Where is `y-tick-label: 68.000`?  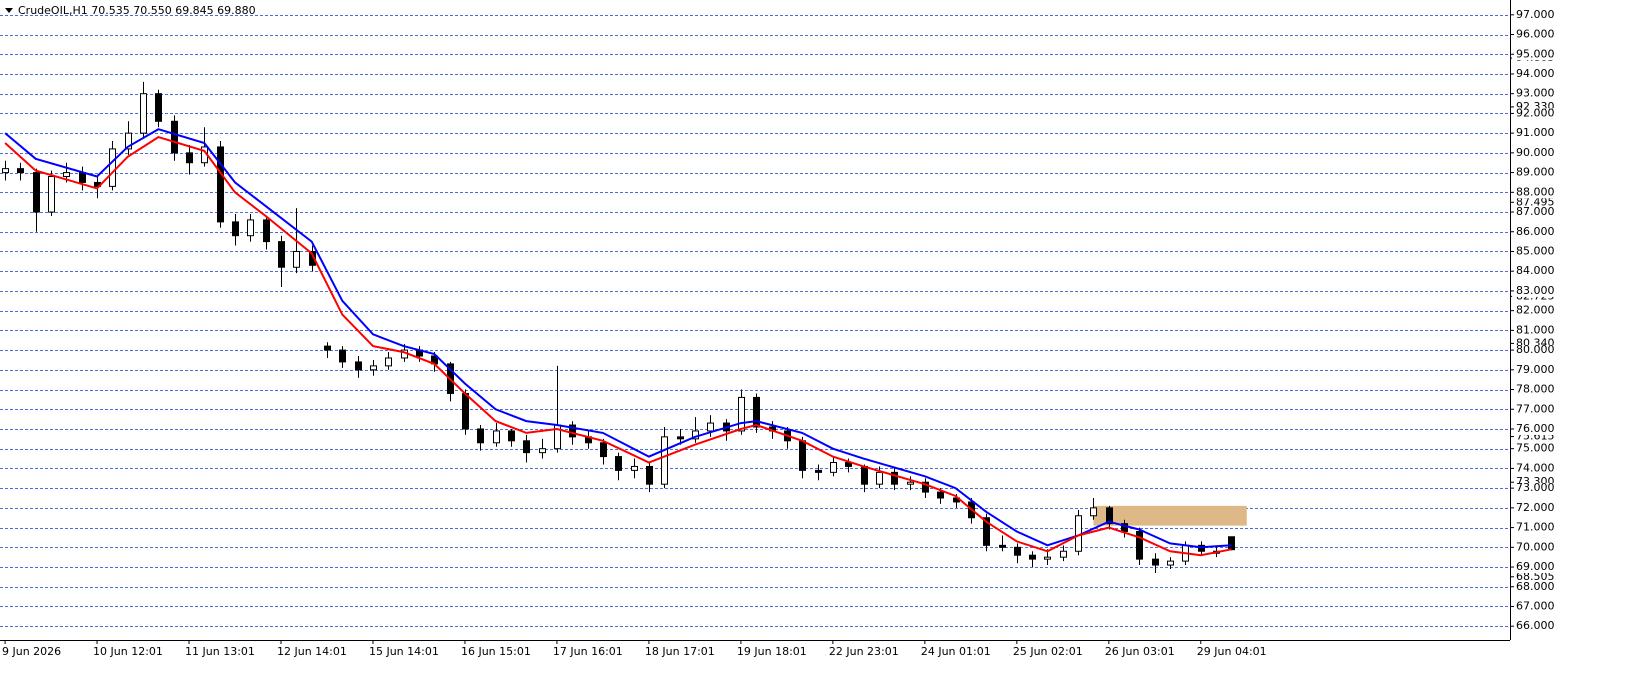 y-tick-label: 68.000 is located at coordinates (1535, 586).